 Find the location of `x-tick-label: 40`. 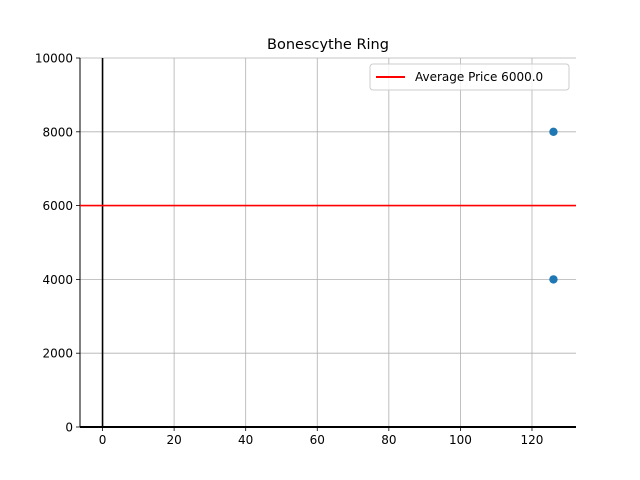

x-tick-label: 40 is located at coordinates (245, 440).